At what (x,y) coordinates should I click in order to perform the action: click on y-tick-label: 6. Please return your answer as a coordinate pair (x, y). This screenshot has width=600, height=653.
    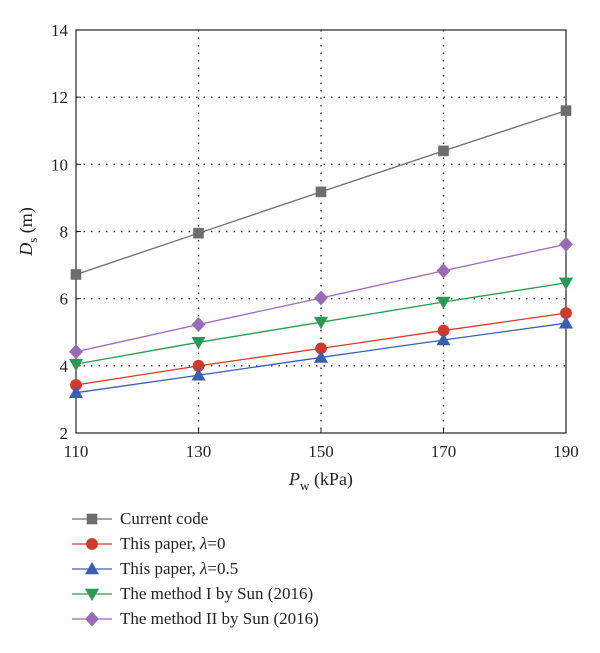
    Looking at the image, I should click on (64, 299).